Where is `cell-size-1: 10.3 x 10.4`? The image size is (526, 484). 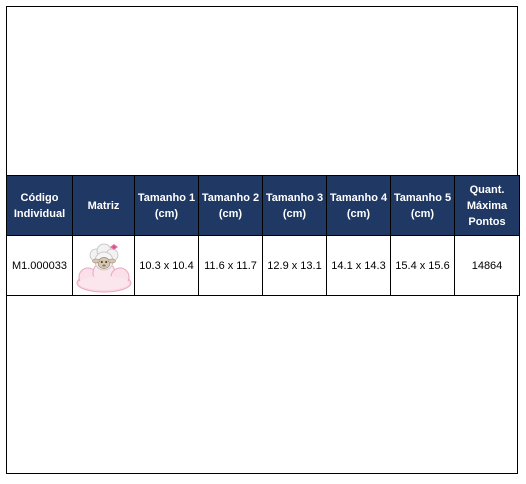
cell-size-1: 10.3 x 10.4 is located at coordinates (166, 265).